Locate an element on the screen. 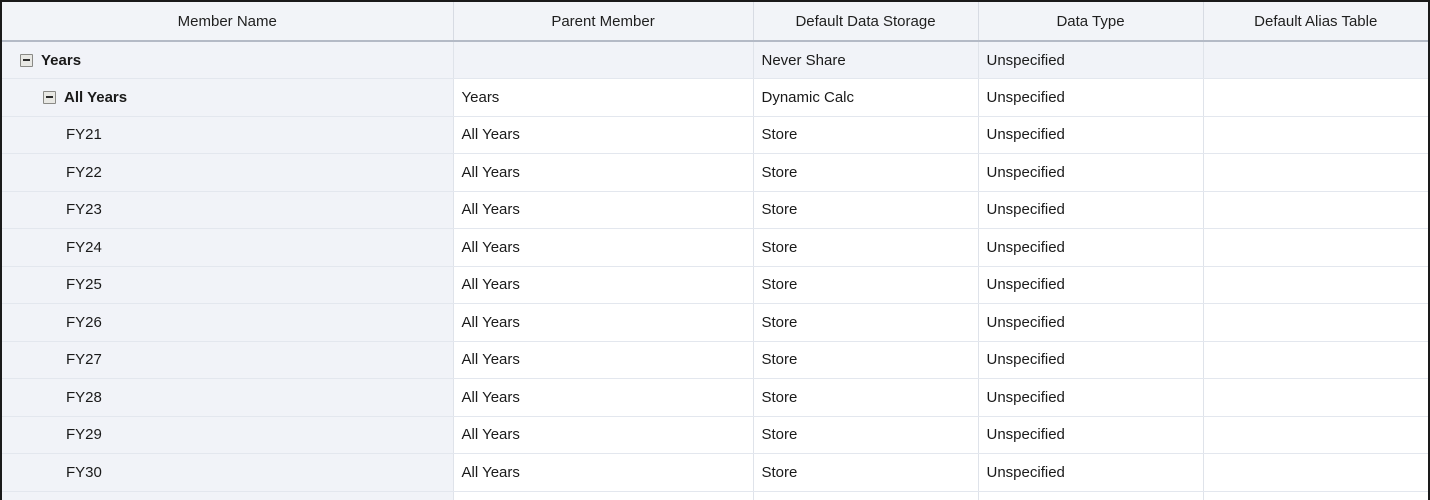 The image size is (1430, 500). table-row: FY29 All Years Store Unspecified is located at coordinates (715, 435).